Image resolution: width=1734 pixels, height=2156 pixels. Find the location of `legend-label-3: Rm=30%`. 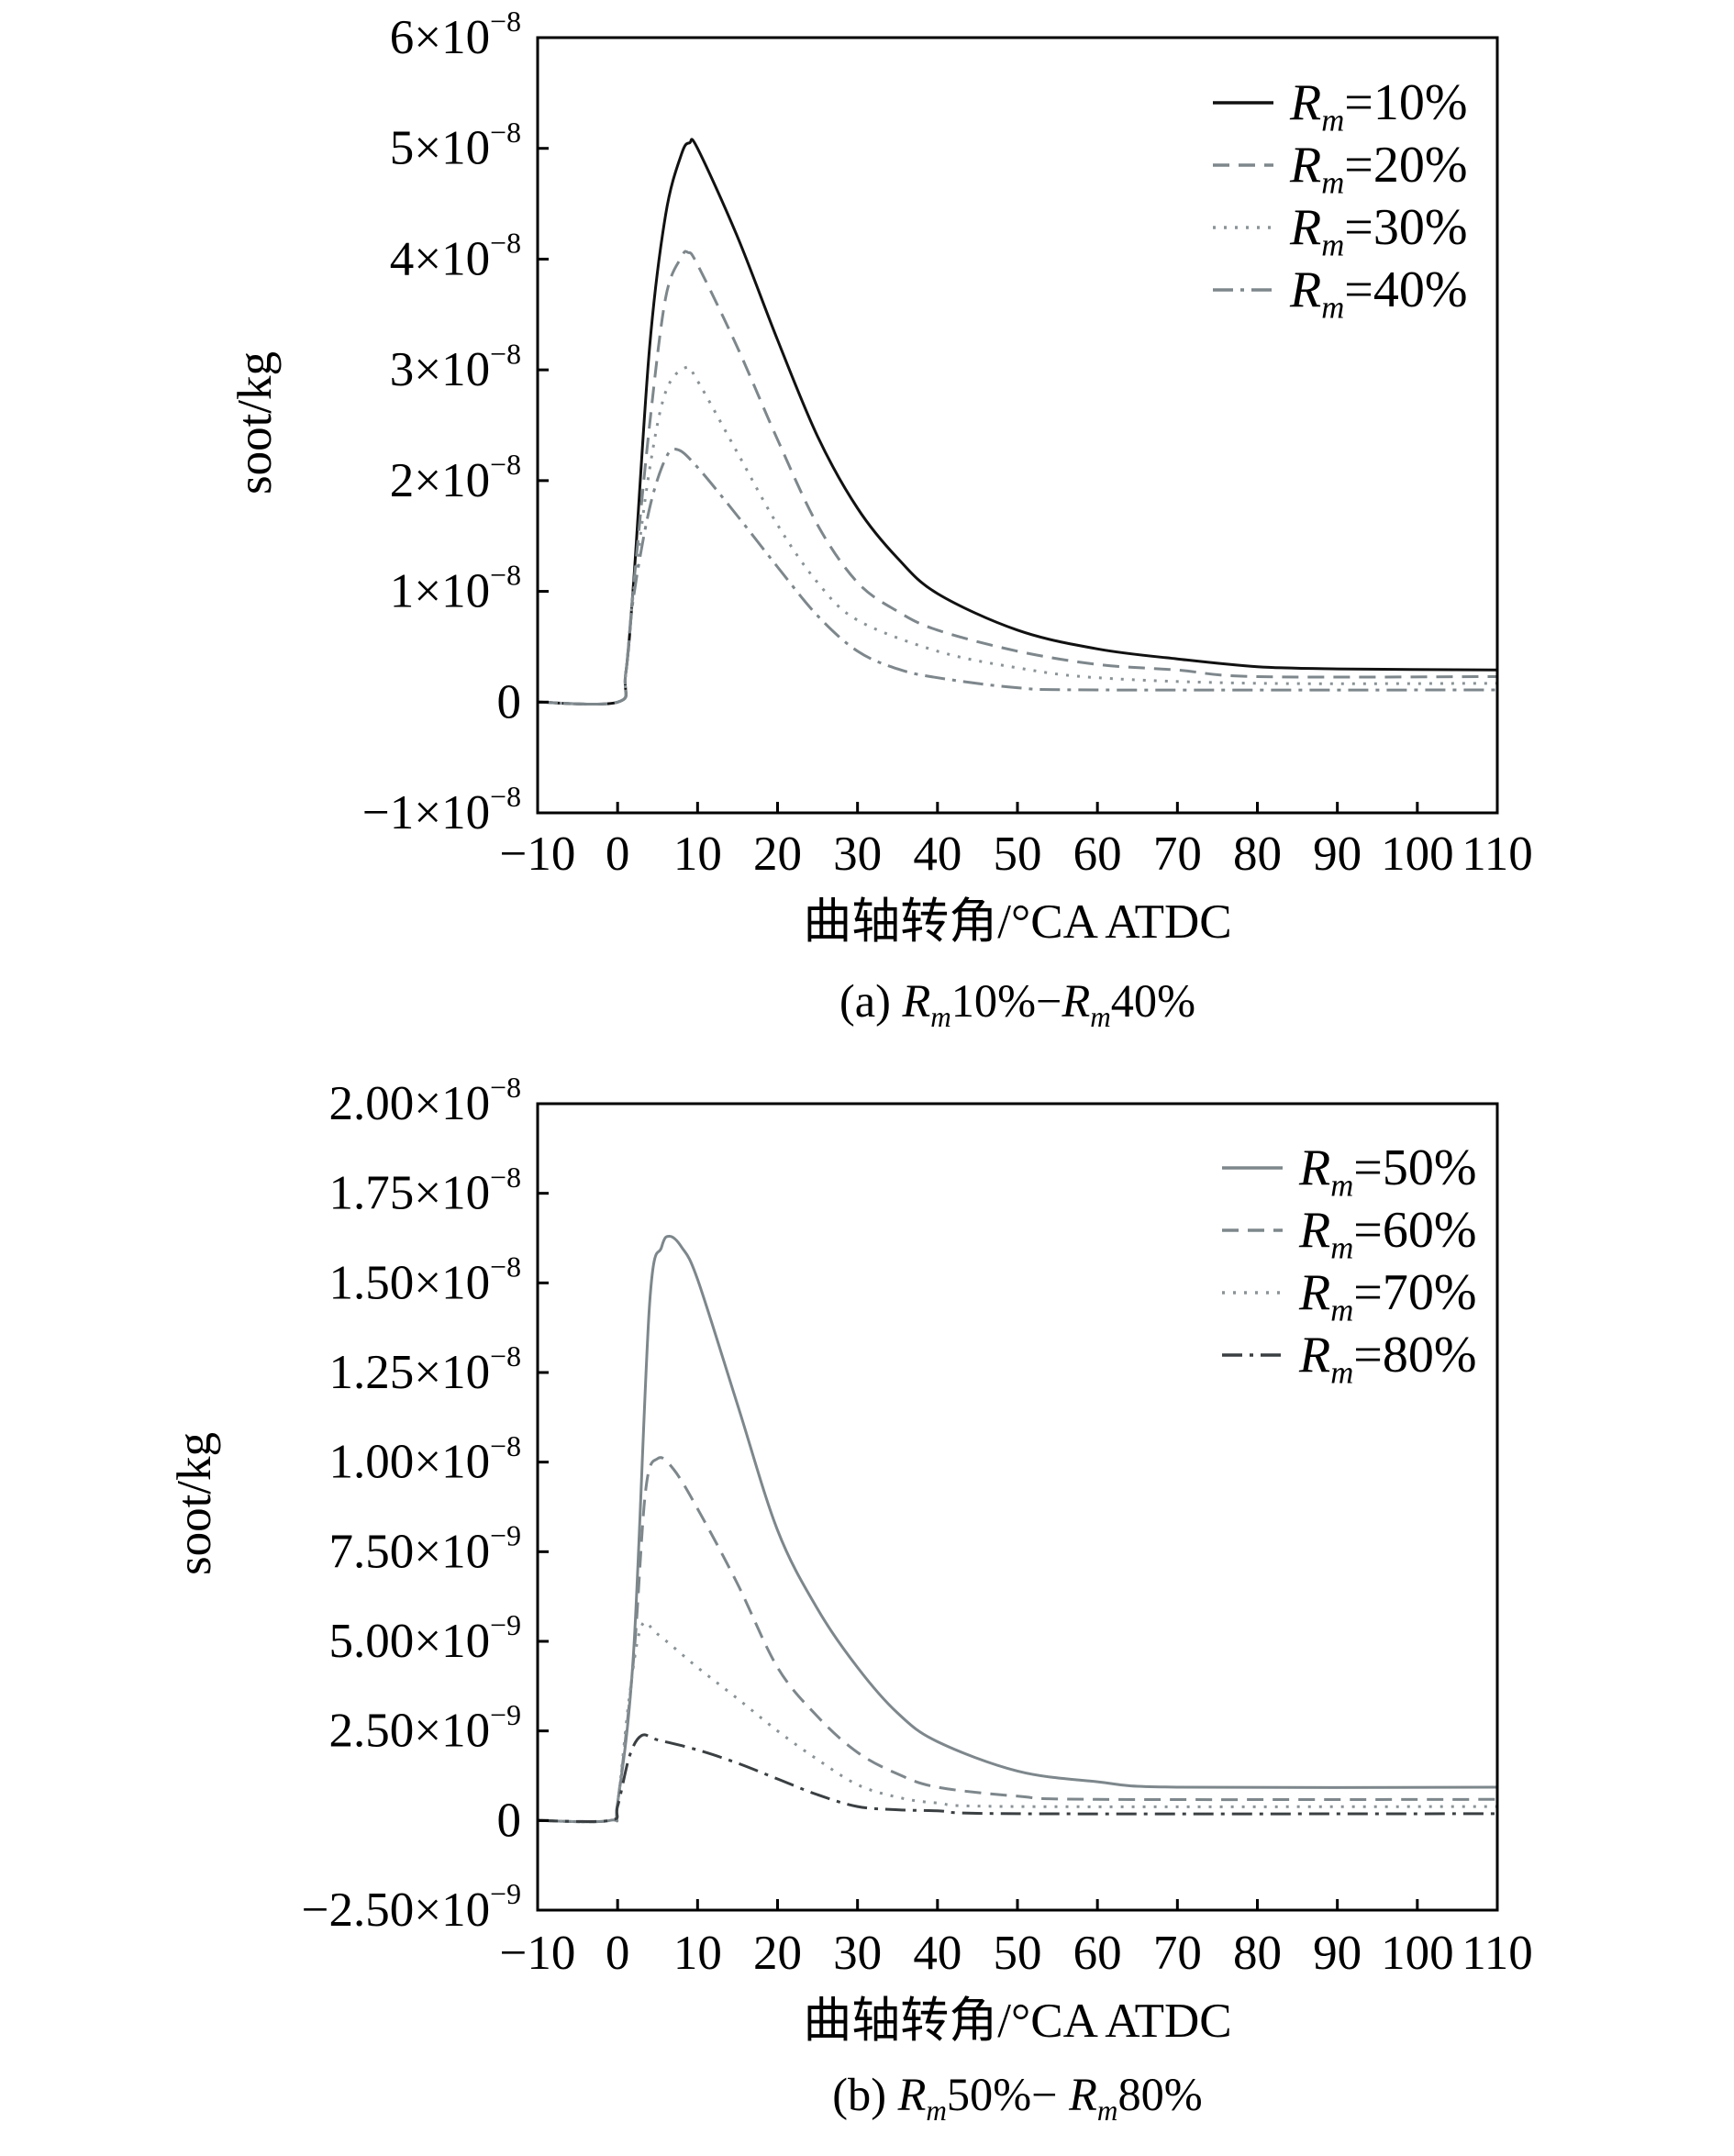

legend-label-3: Rm=30% is located at coordinates (1378, 230).